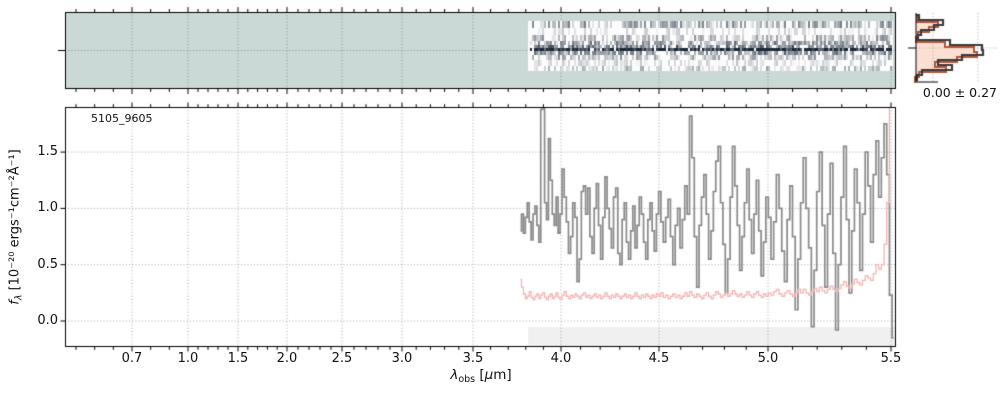  What do you see at coordinates (561, 358) in the screenshot?
I see `x-tick-label: 4.0` at bounding box center [561, 358].